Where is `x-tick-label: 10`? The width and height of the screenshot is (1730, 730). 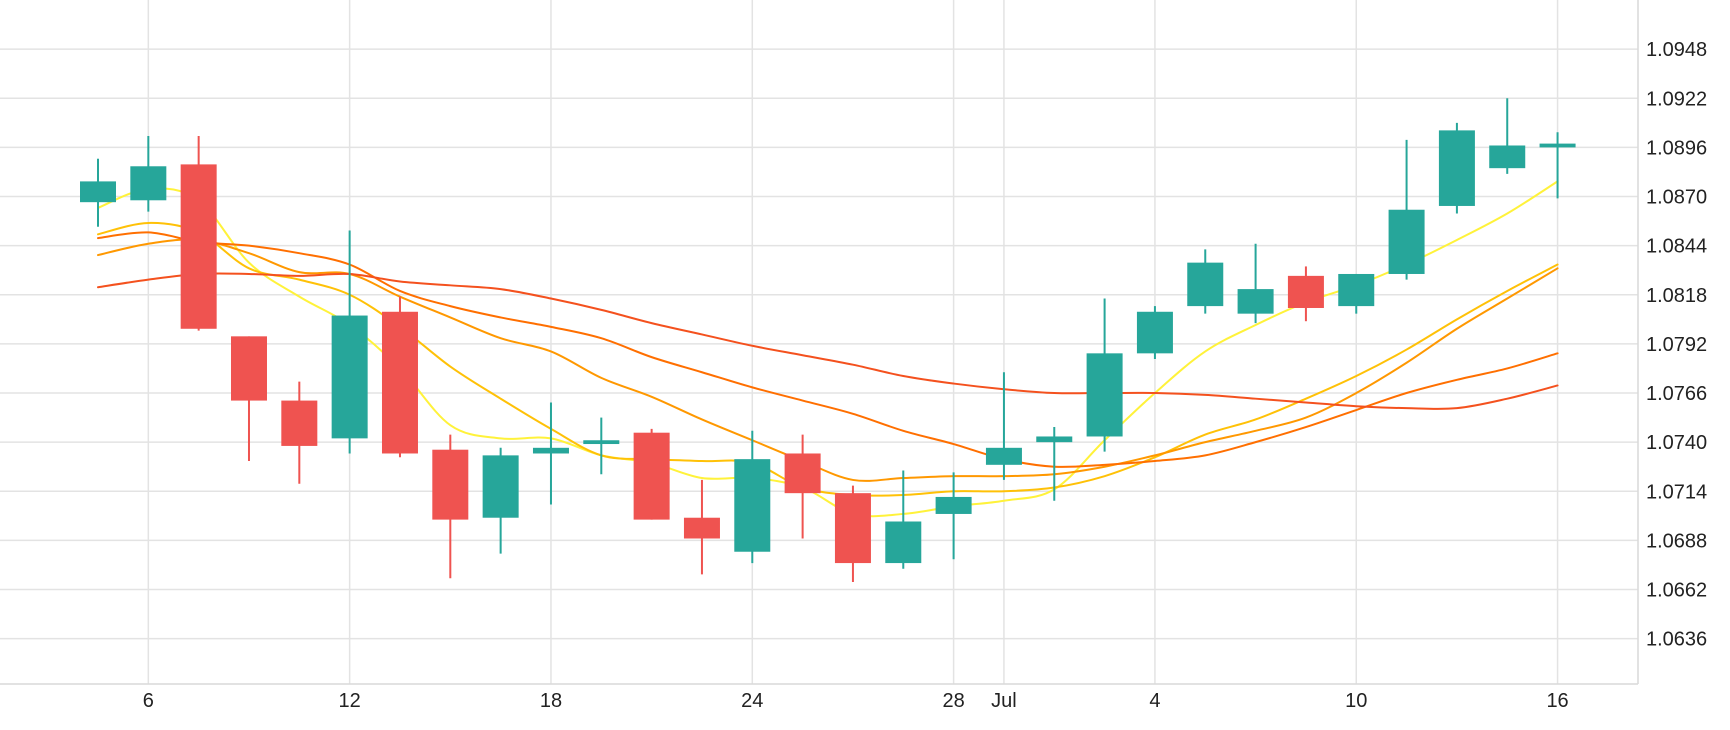
x-tick-label: 10 is located at coordinates (1356, 701).